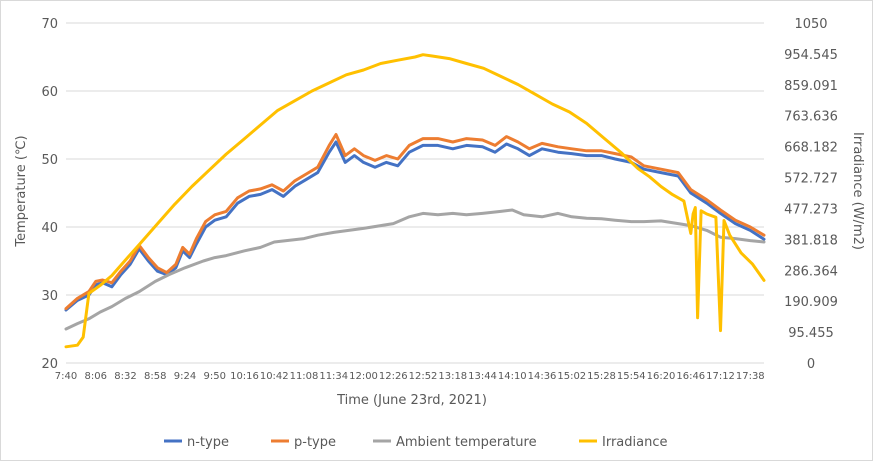 The width and height of the screenshot is (873, 464). Describe the element at coordinates (333, 376) in the screenshot. I see `x-tick-label: 11:34` at that location.